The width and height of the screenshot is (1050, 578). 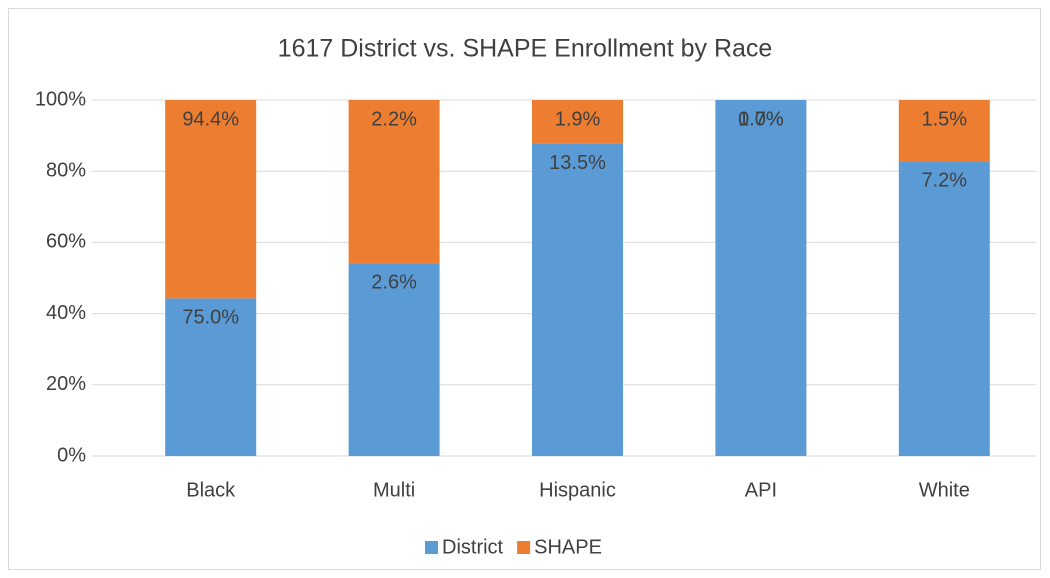 I want to click on legend-label: District, so click(x=473, y=547).